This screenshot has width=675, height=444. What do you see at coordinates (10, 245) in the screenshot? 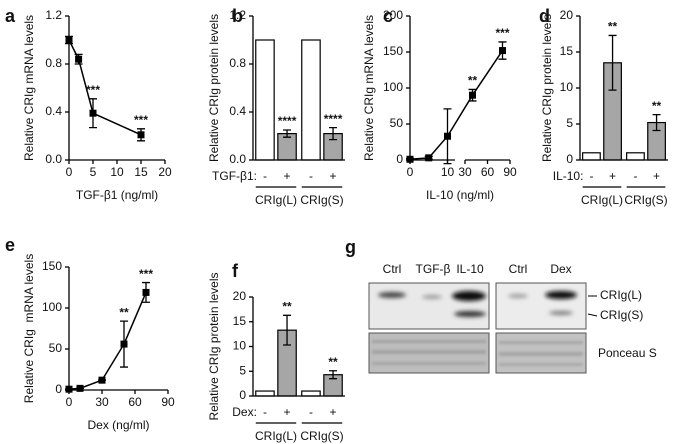
I see `panel-letter: e` at bounding box center [10, 245].